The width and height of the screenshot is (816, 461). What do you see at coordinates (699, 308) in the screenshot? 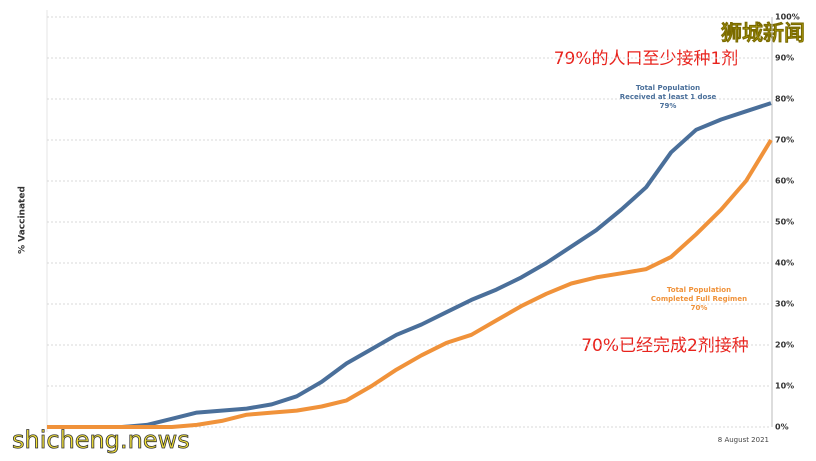
I see `annotation: 70%` at bounding box center [699, 308].